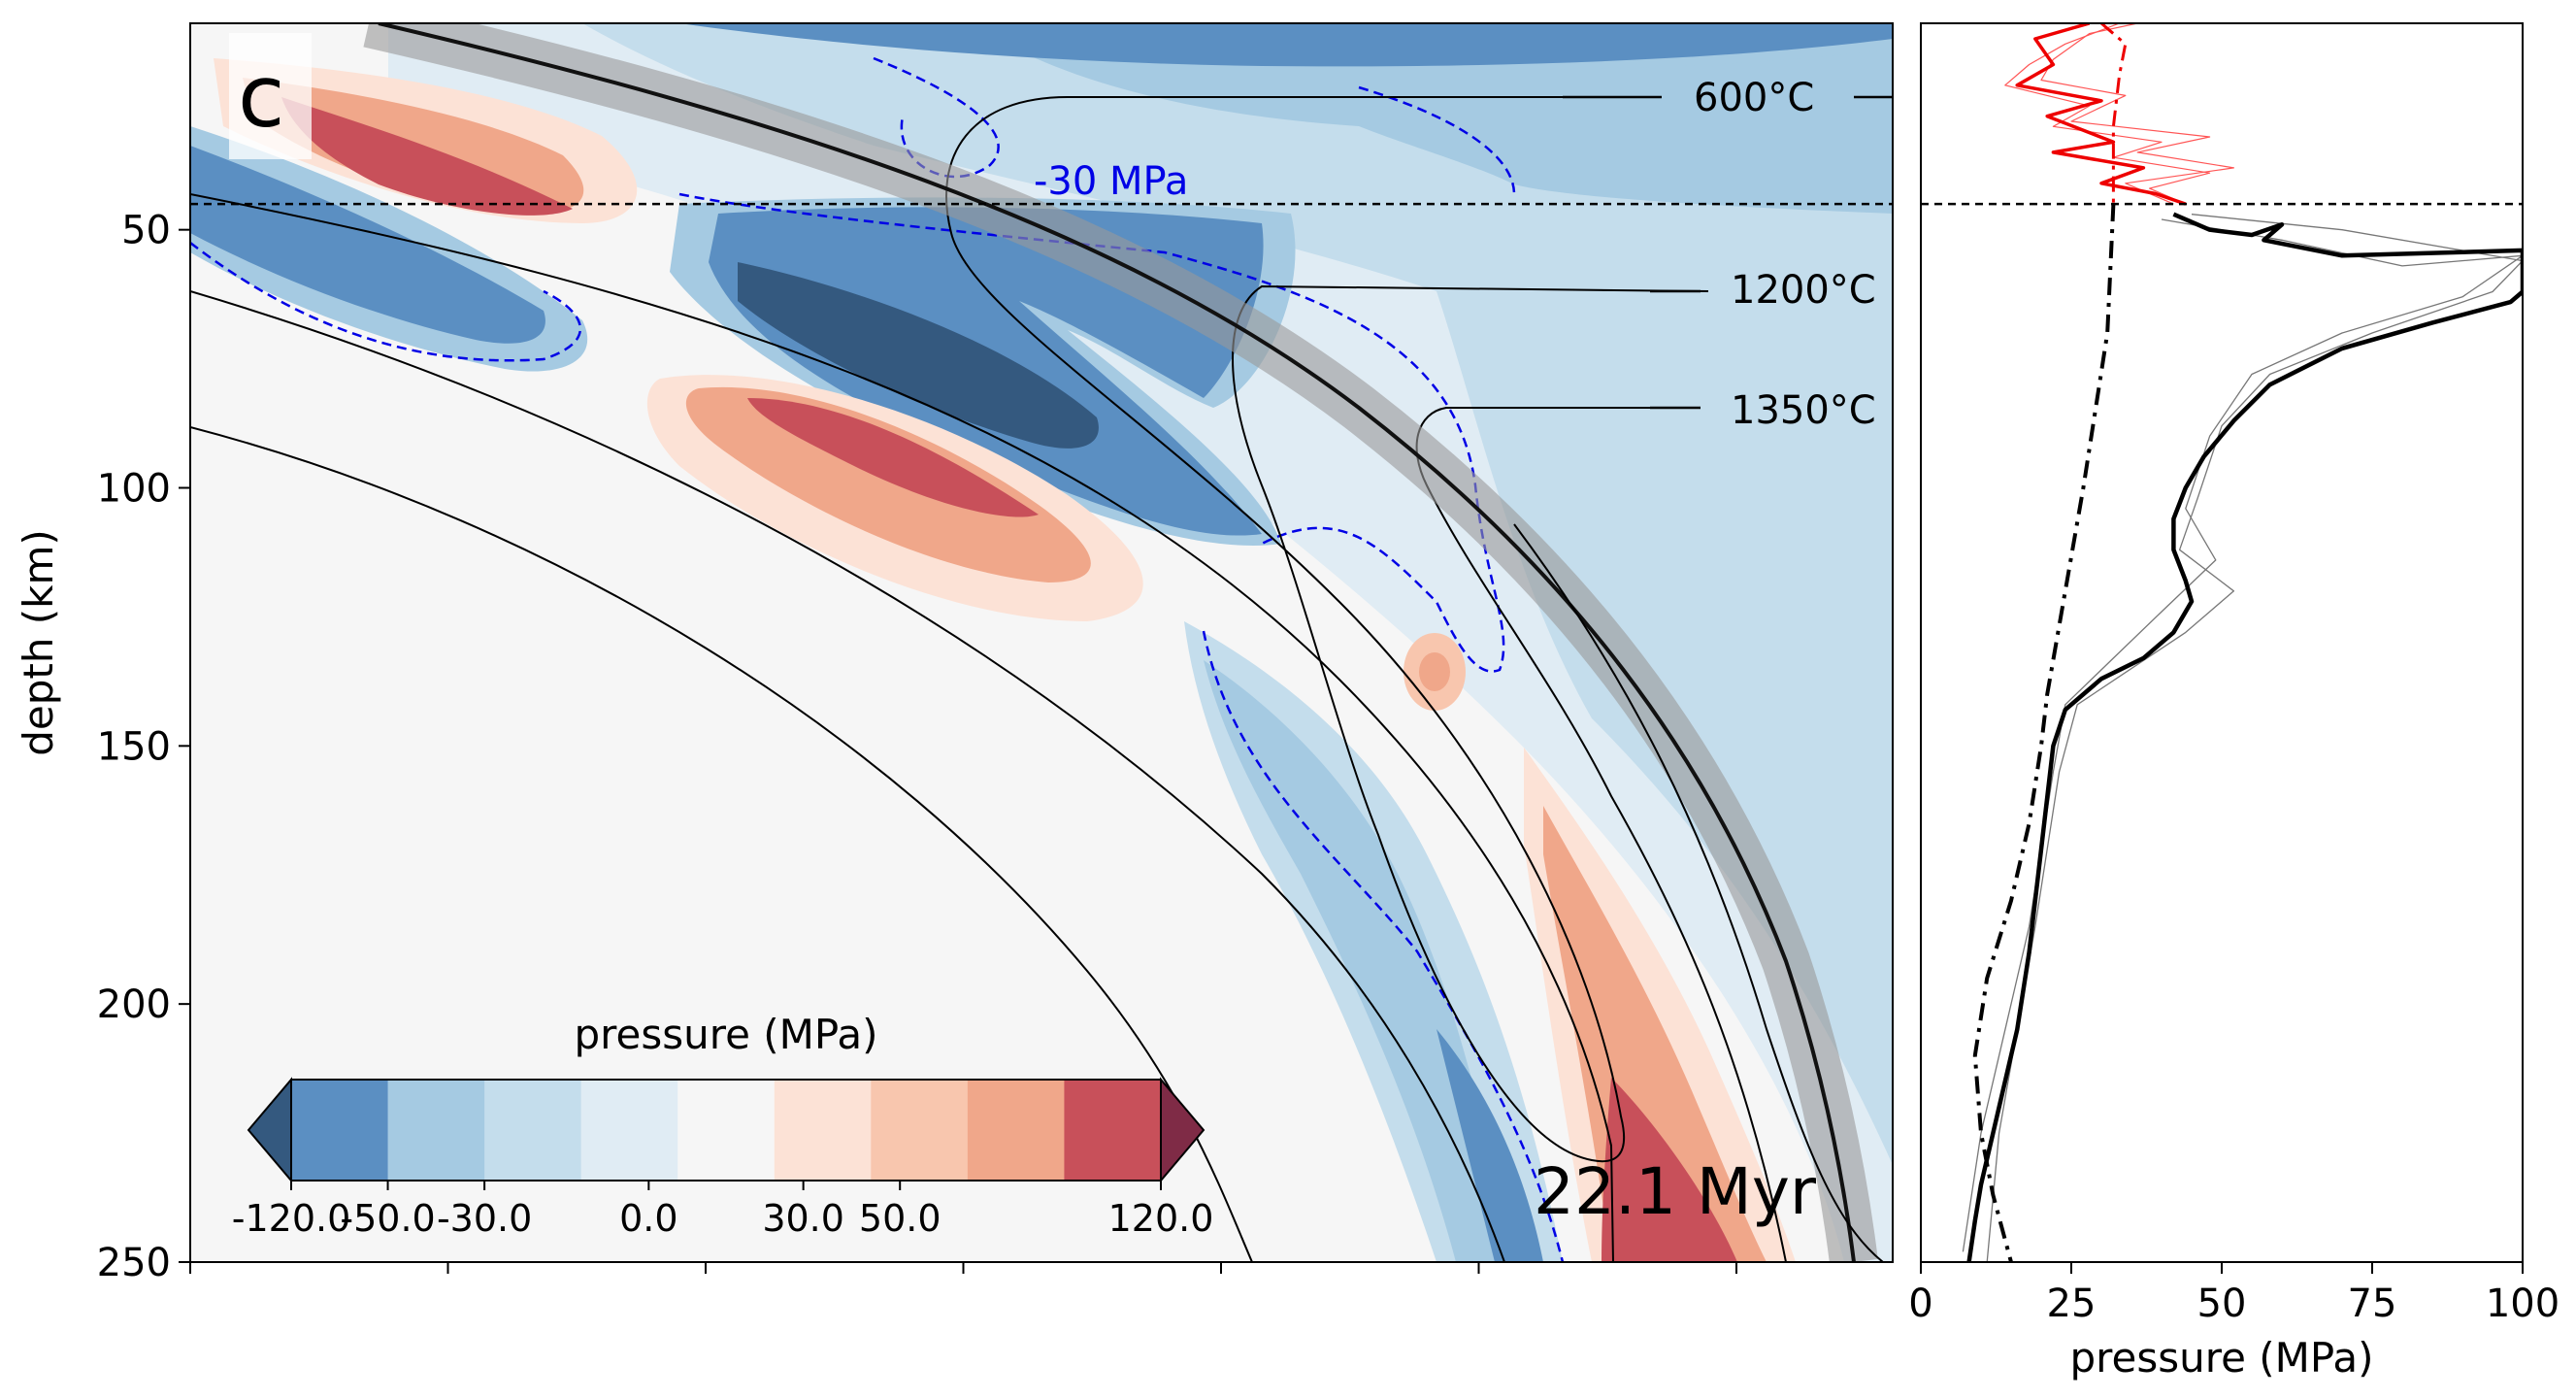 This screenshot has height=1398, width=2576. What do you see at coordinates (2522, 1304) in the screenshot?
I see `profile-x-tick-label: 100` at bounding box center [2522, 1304].